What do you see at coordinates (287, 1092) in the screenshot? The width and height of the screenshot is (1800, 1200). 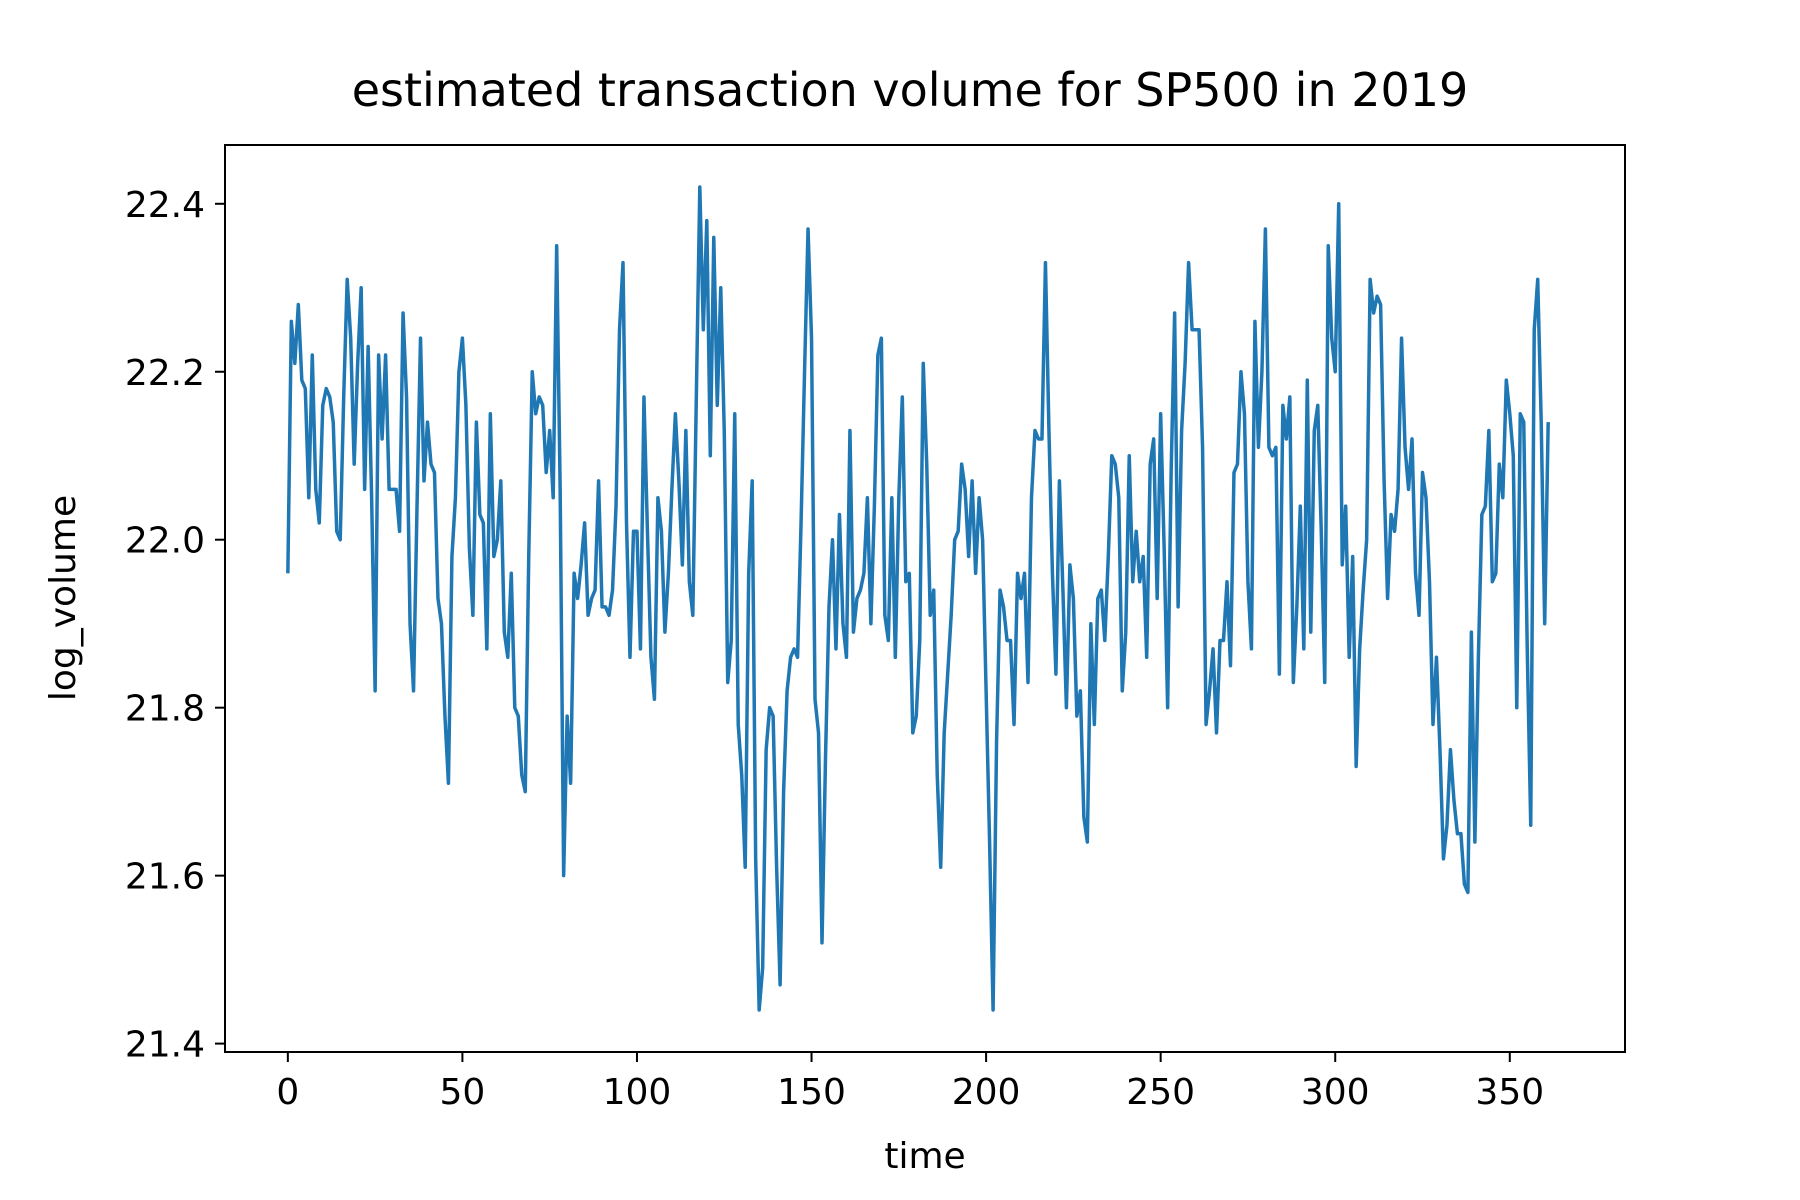 I see `x-tick-label: 0` at bounding box center [287, 1092].